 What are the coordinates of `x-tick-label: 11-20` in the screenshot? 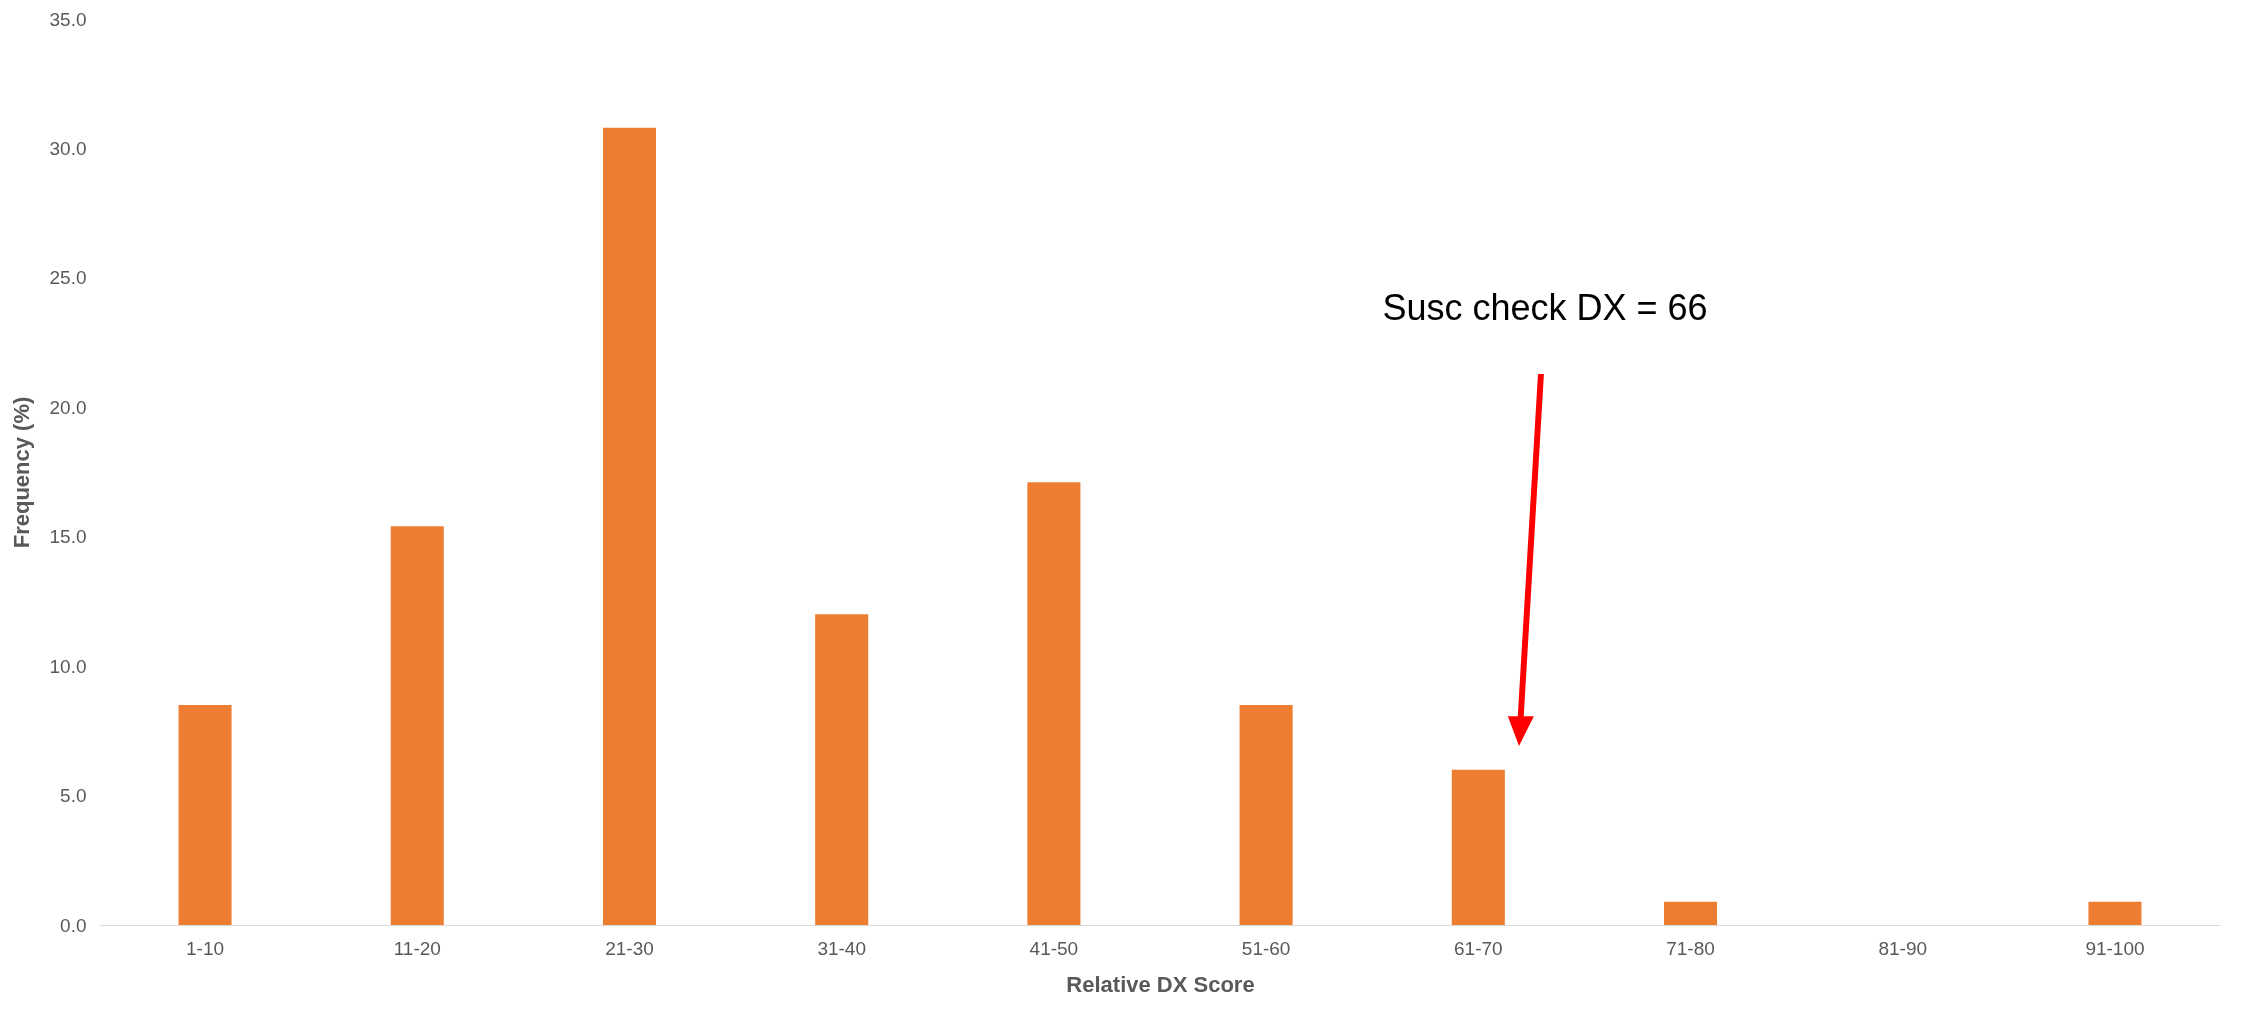 It's located at (417, 948).